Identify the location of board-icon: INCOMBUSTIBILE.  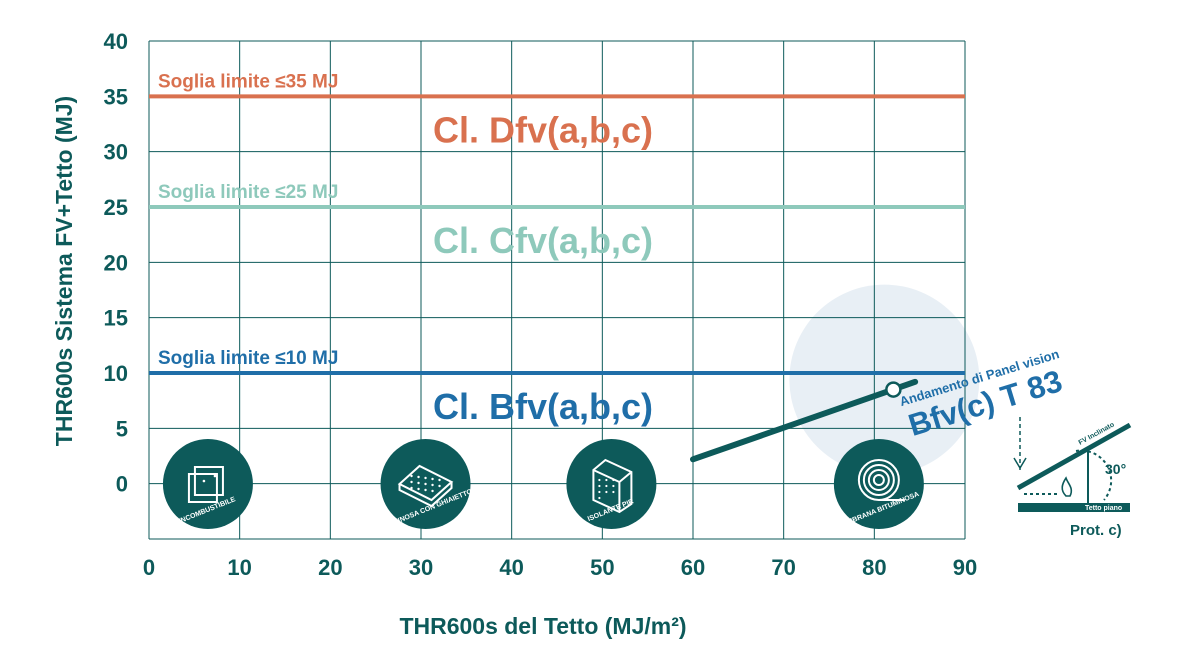
(207, 484).